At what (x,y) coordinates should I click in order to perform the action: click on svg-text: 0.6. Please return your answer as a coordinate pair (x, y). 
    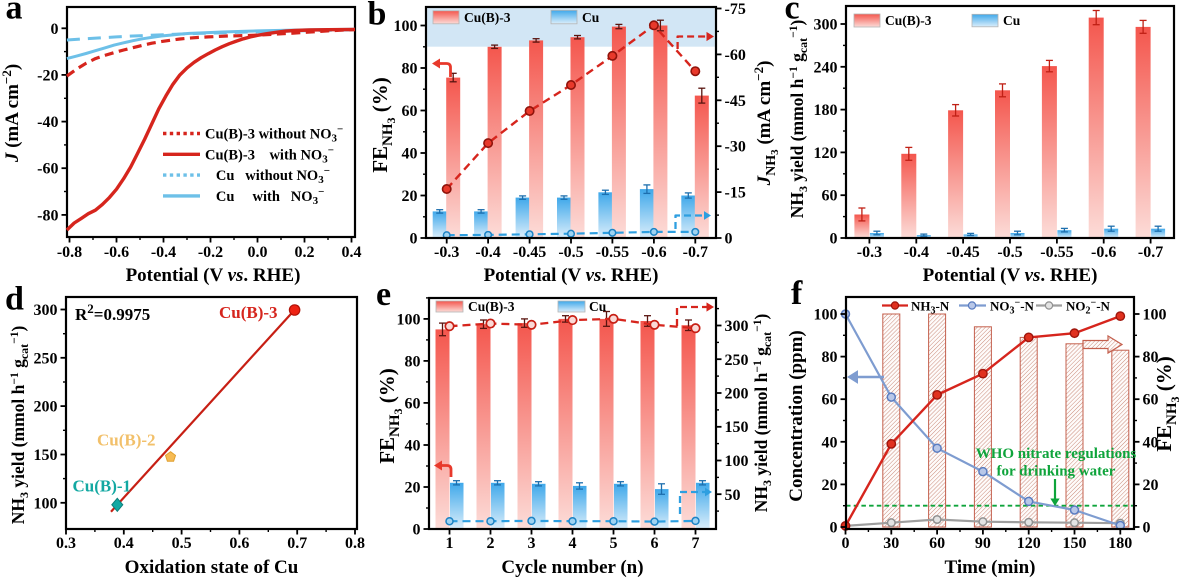
    Looking at the image, I should click on (239, 543).